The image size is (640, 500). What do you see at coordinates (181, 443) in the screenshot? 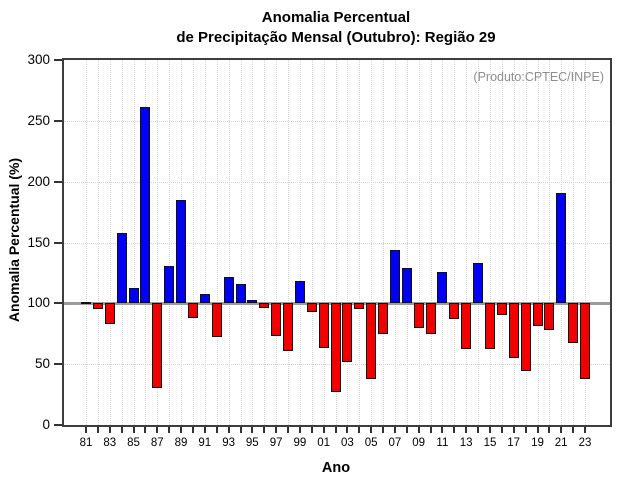
I see `x-tick-label: 89` at bounding box center [181, 443].